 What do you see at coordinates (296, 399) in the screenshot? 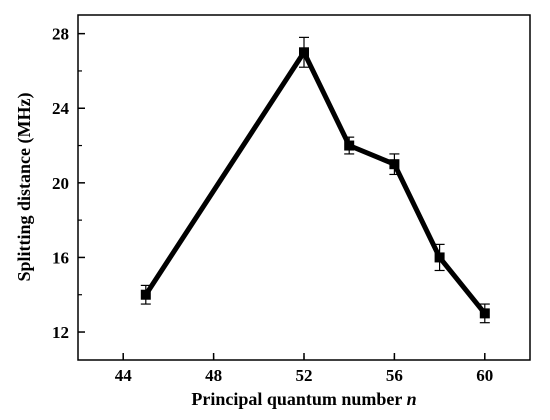
I see `x-axis-title-text: Principal quantum number` at bounding box center [296, 399].